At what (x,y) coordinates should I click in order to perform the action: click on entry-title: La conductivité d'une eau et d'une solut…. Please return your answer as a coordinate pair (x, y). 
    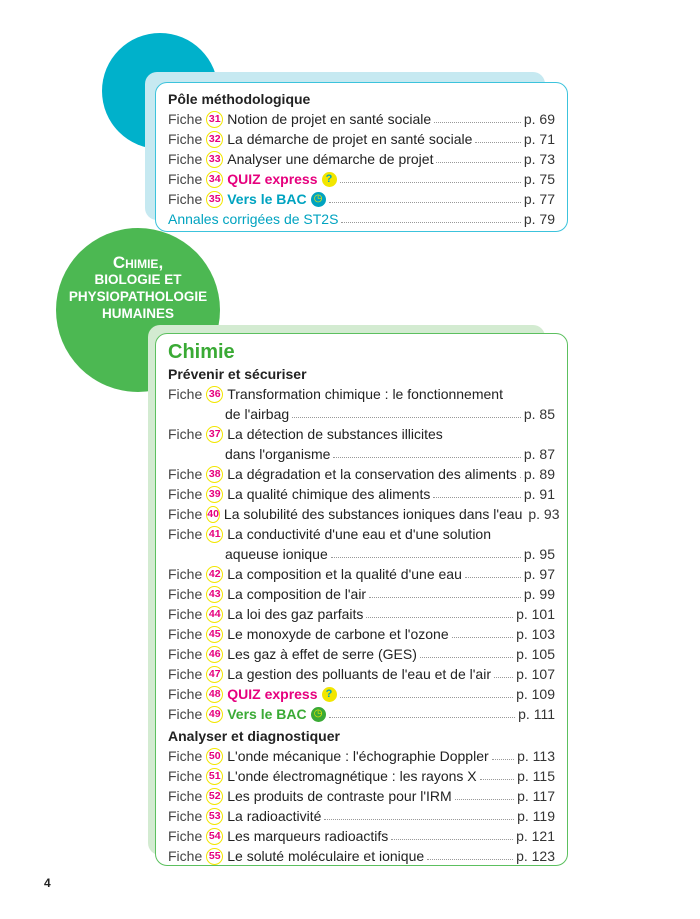
    Looking at the image, I should click on (359, 534).